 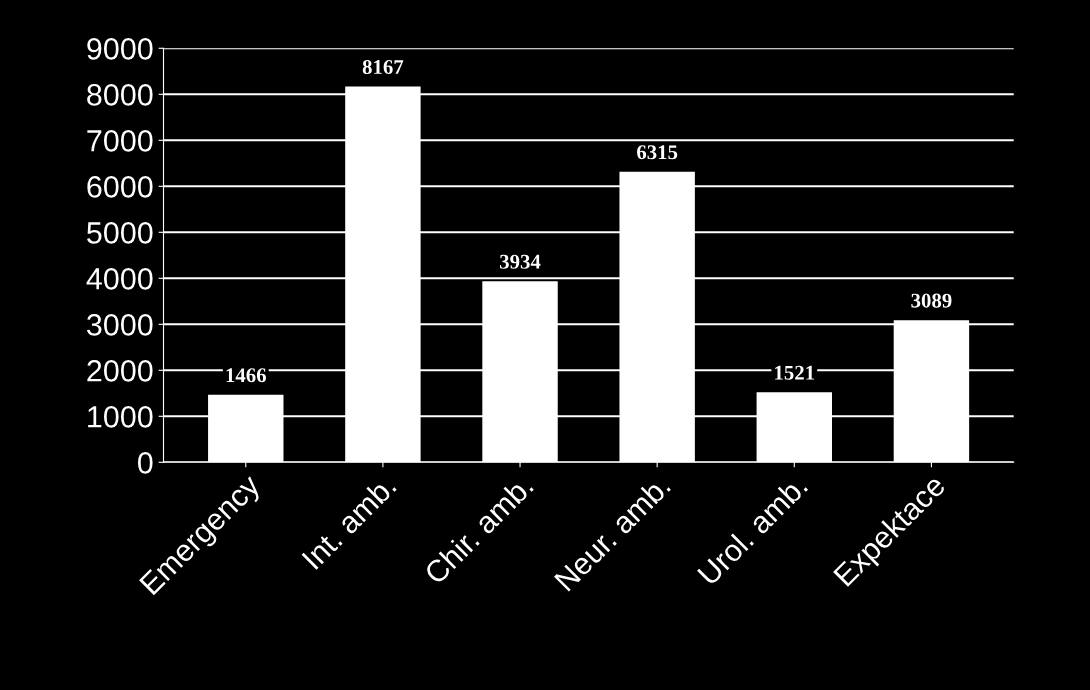 I want to click on data-label: 3089, so click(x=931, y=300).